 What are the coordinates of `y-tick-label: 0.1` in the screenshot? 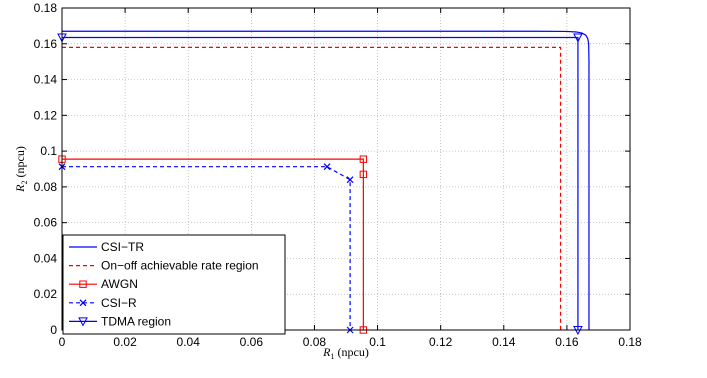 It's located at (48, 151).